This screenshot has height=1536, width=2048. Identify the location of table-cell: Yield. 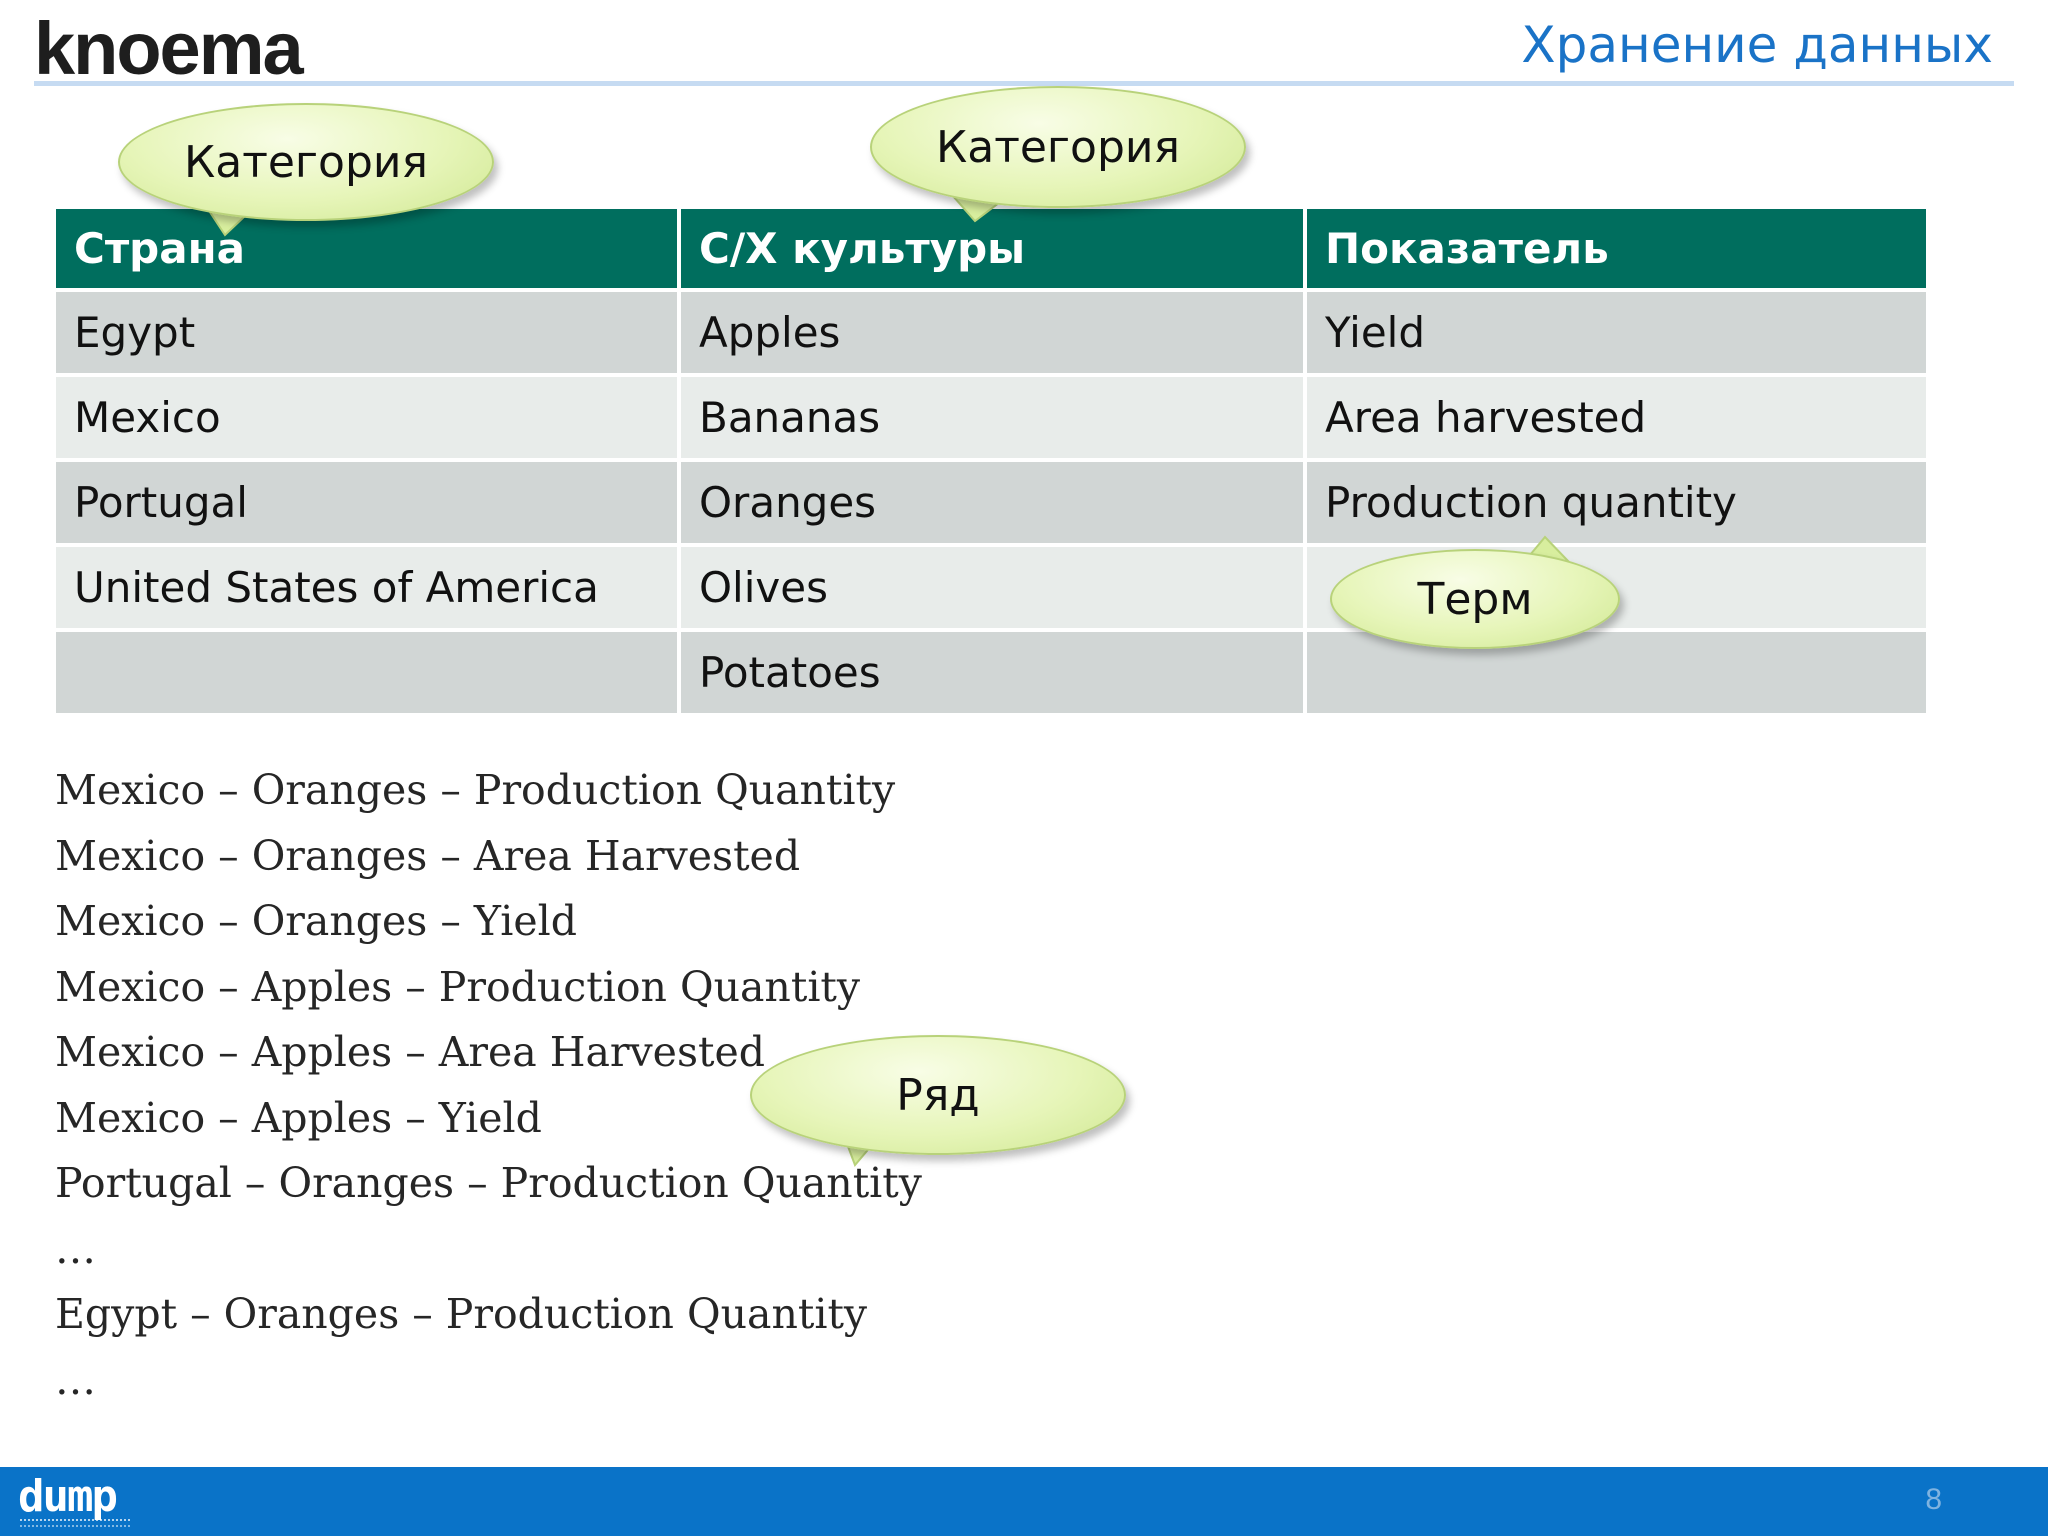
(1616, 332).